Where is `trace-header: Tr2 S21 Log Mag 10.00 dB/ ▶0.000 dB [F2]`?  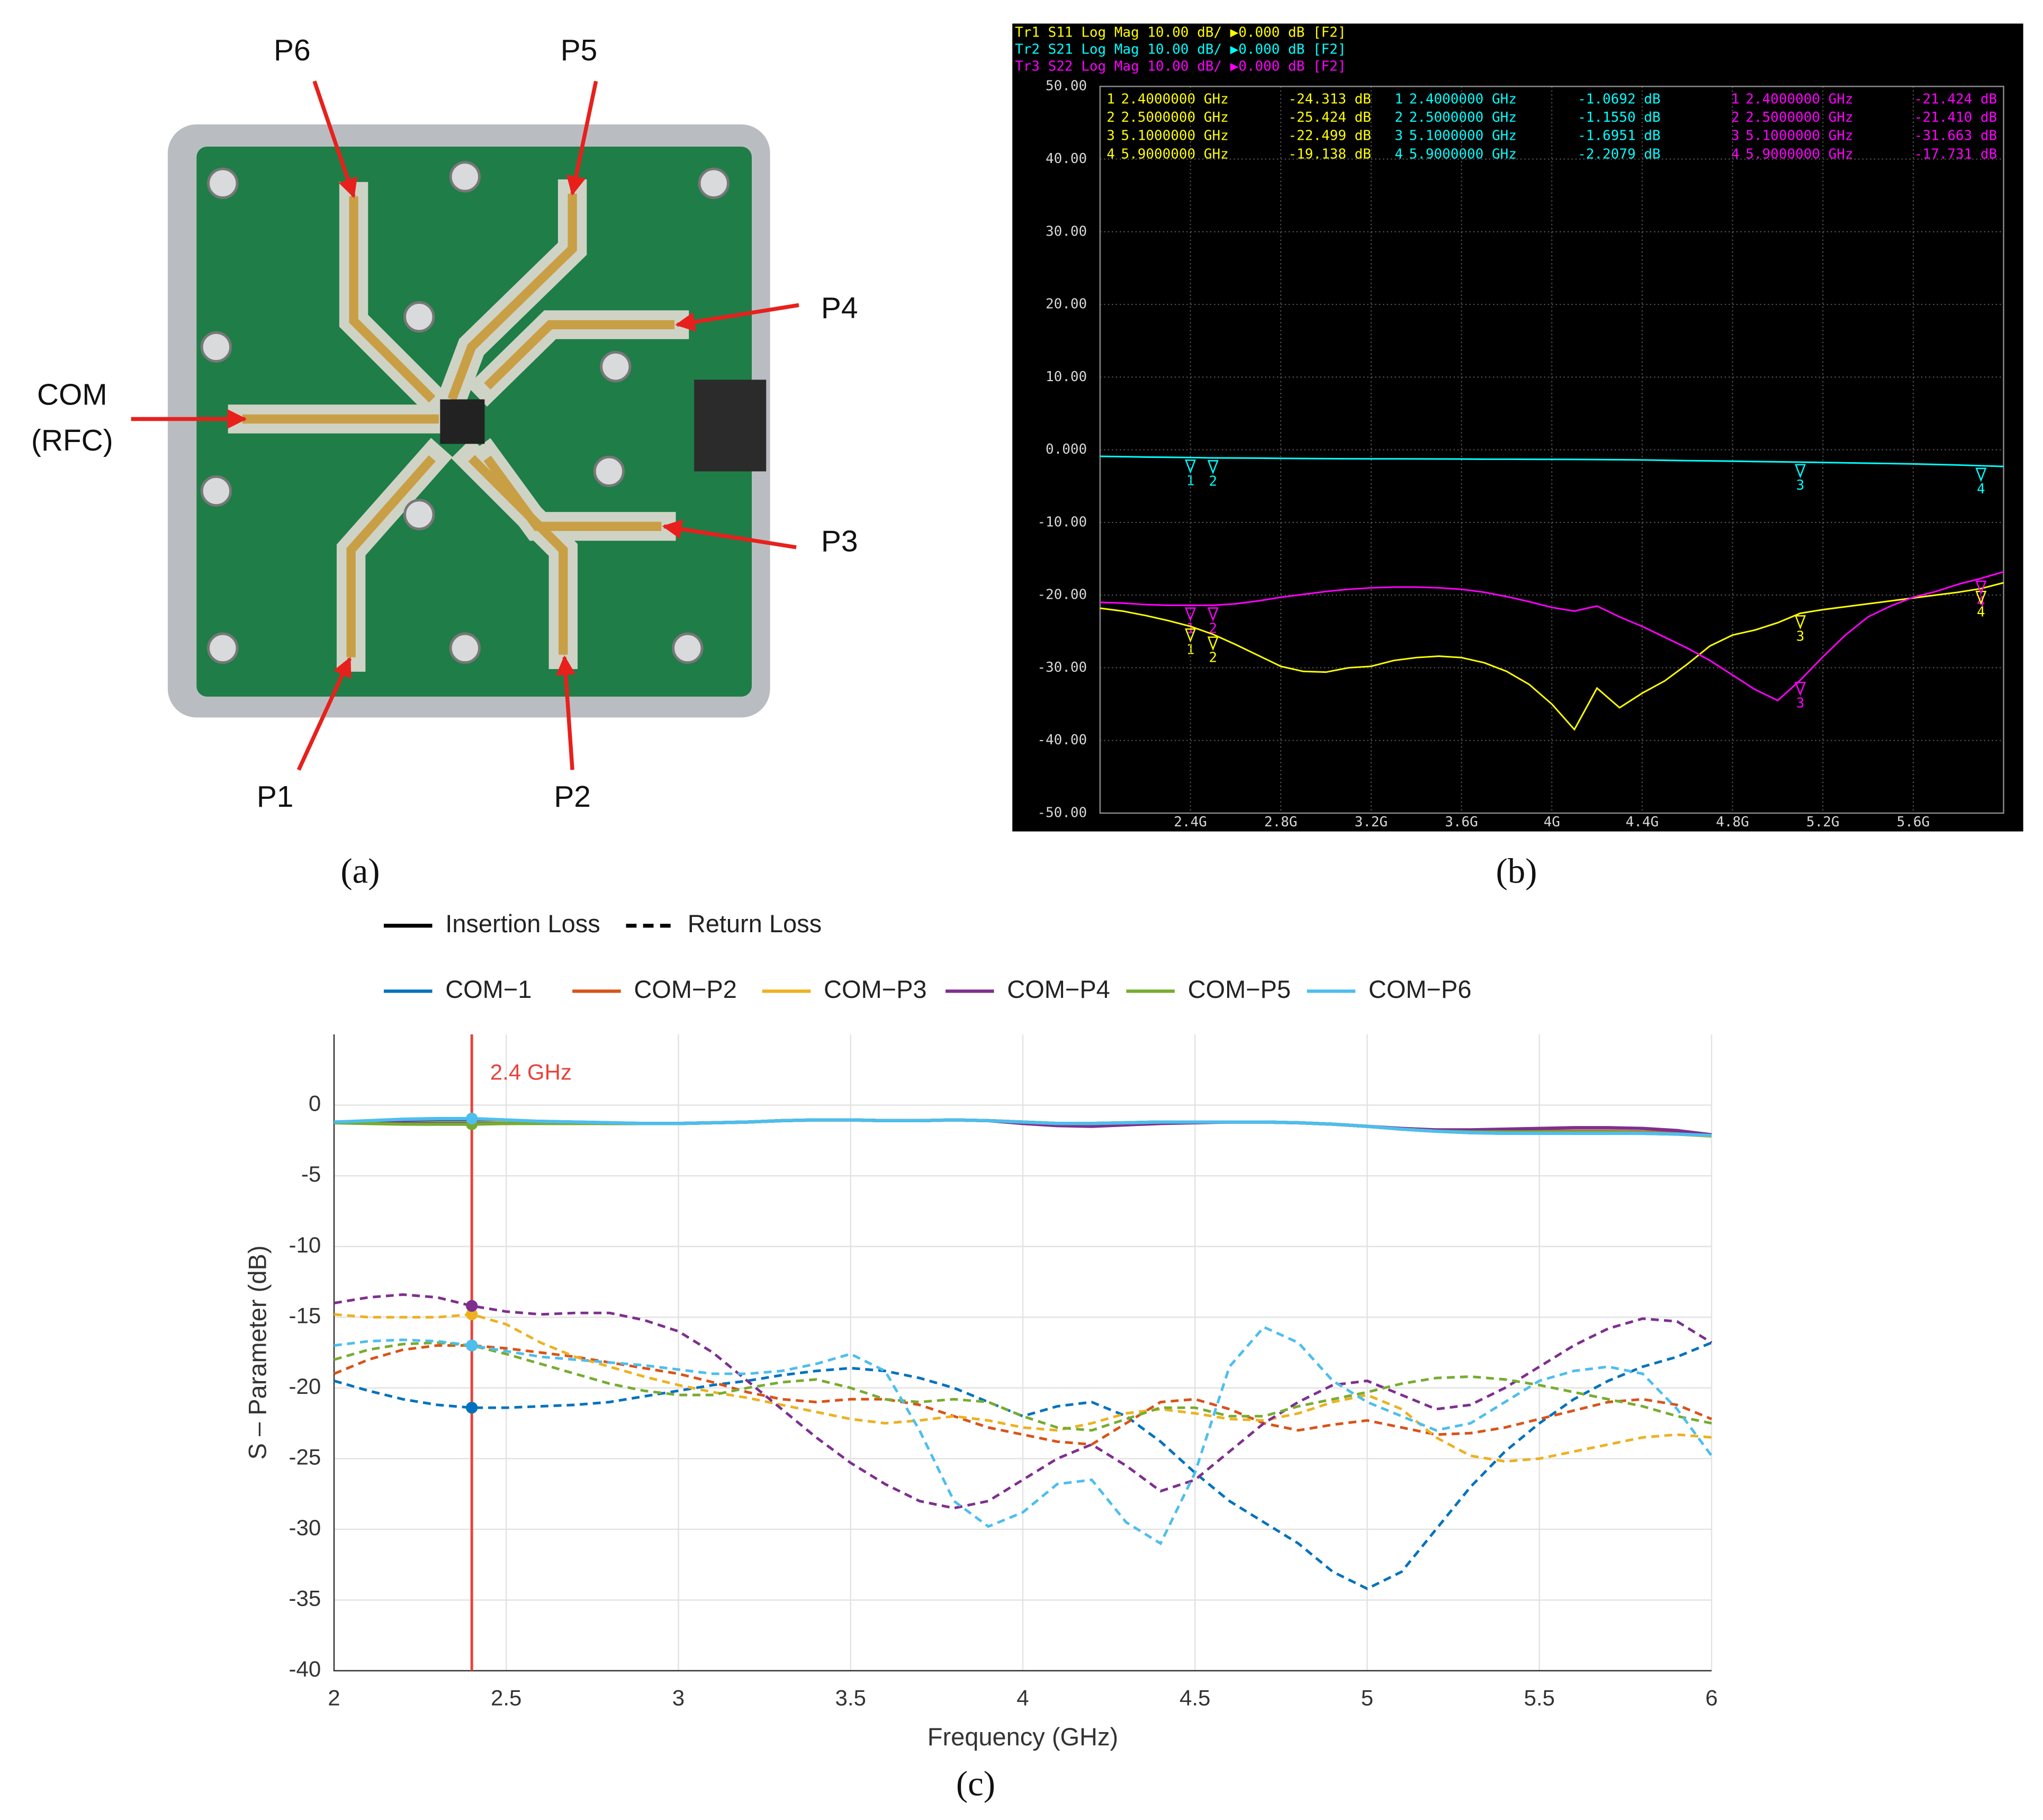 trace-header: Tr2 S21 Log Mag 10.00 dB/ ▶0.000 dB [F2] is located at coordinates (1180, 49).